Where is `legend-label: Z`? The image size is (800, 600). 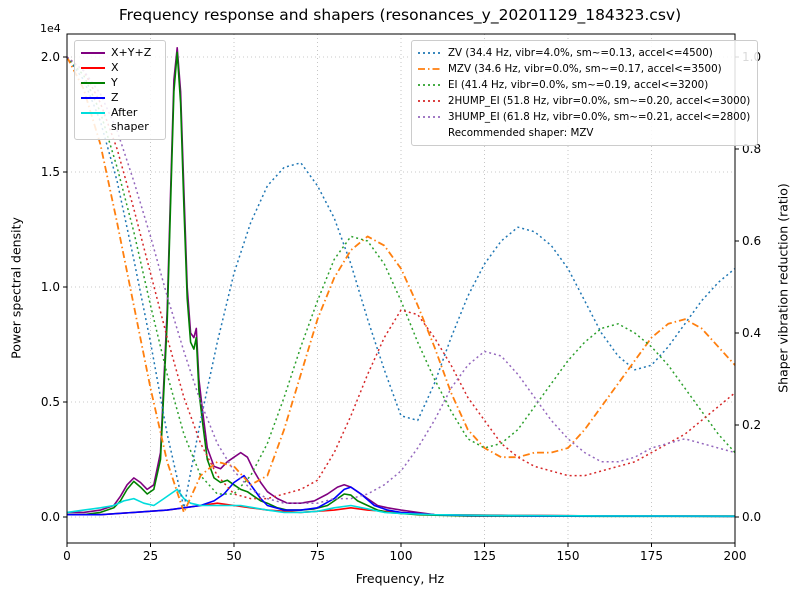 legend-label: Z is located at coordinates (115, 97).